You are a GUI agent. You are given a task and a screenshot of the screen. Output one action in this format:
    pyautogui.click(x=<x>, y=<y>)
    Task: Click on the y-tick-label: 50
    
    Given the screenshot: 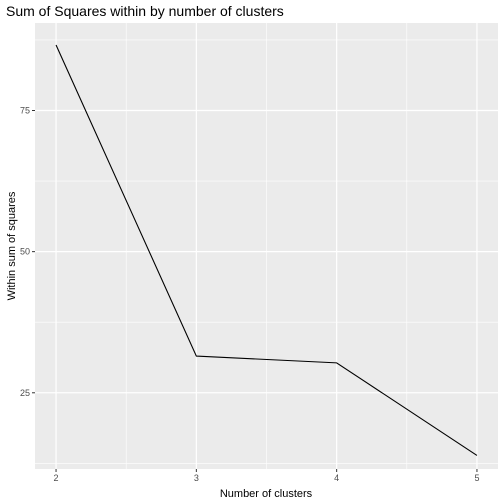 What is the action you would take?
    pyautogui.click(x=25, y=252)
    